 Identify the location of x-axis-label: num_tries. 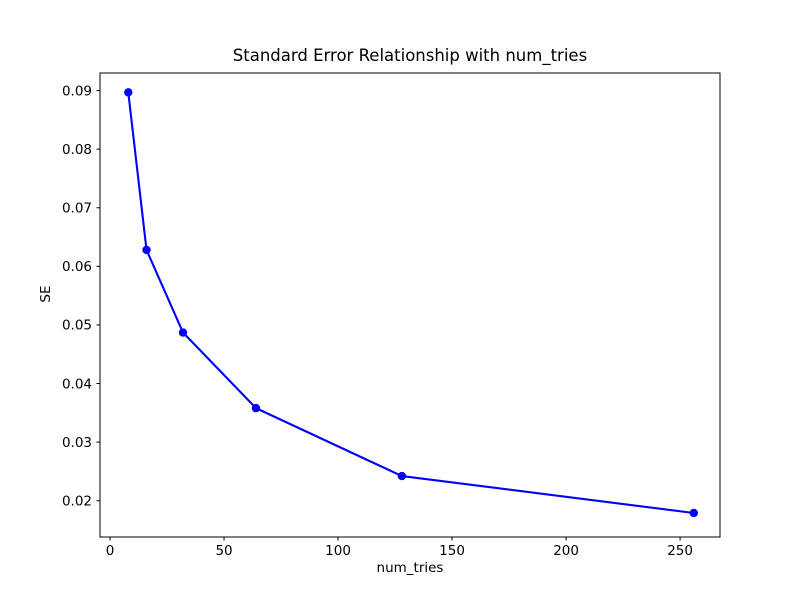
(410, 568).